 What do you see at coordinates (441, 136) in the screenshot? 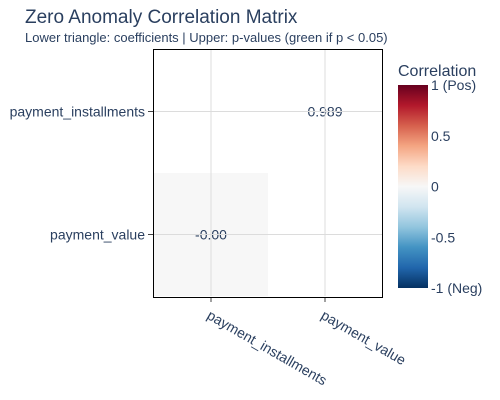
I see `colorbar-tick-label: 0.5` at bounding box center [441, 136].